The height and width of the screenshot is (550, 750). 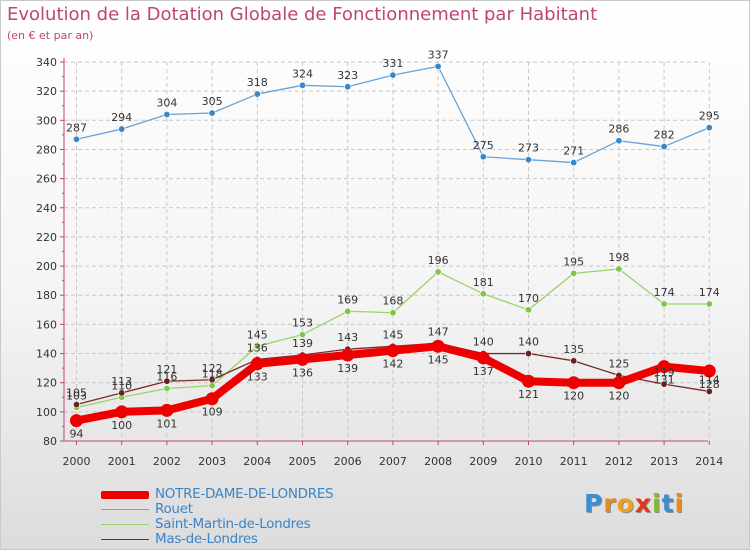 I want to click on data-label: 181, so click(x=483, y=282).